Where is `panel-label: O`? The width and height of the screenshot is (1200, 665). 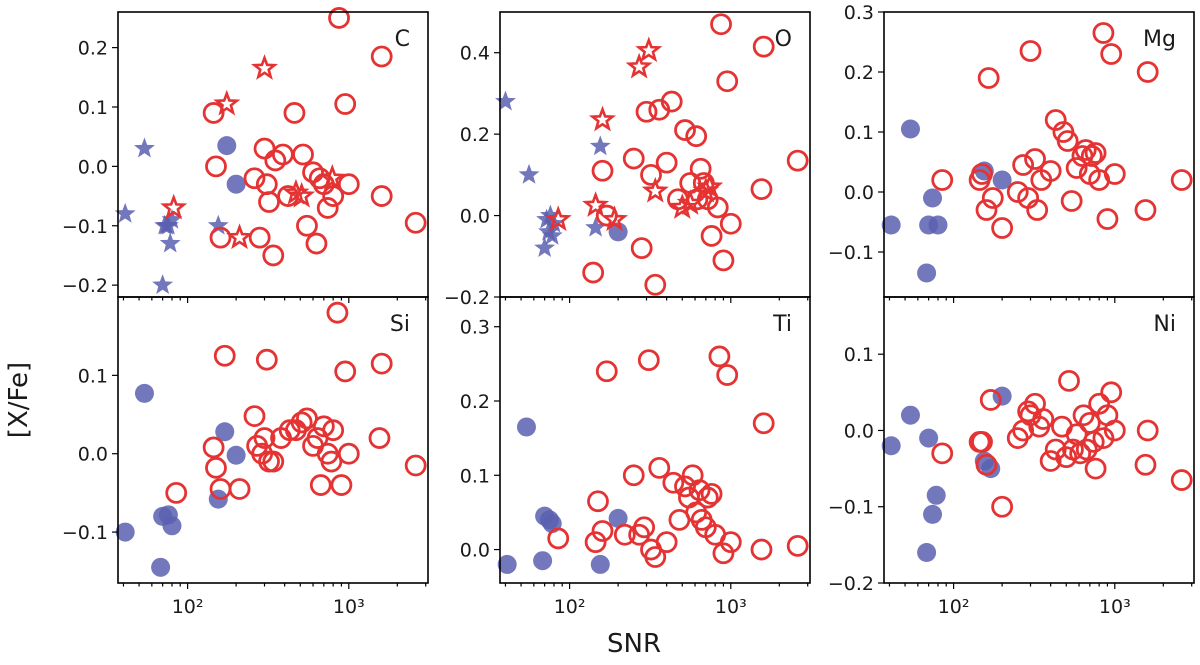 panel-label: O is located at coordinates (783, 39).